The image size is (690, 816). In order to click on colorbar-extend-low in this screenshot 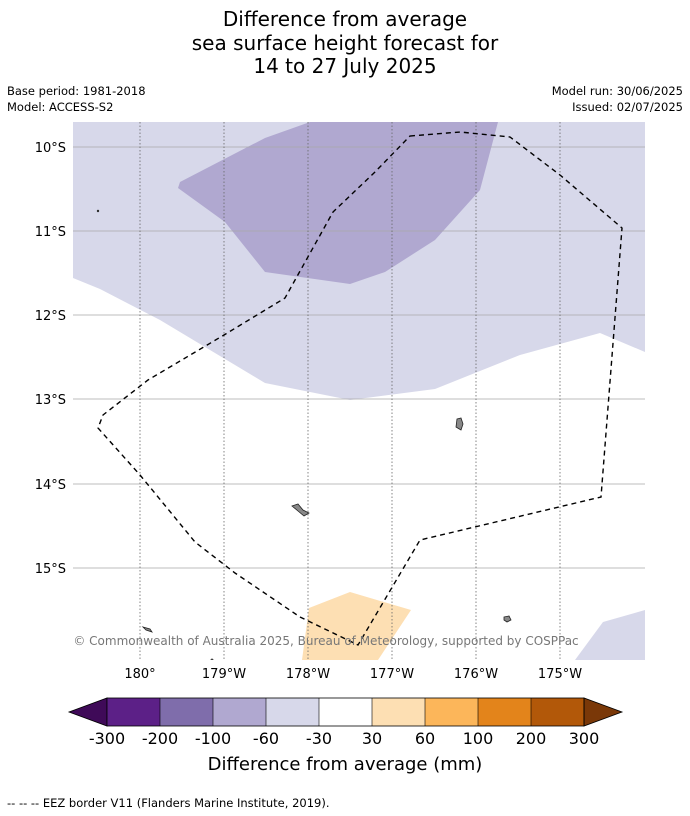, I will do `click(87, 712)`.